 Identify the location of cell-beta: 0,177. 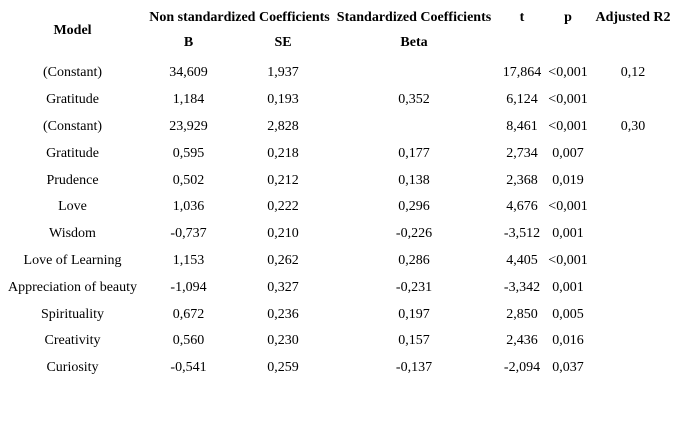
(414, 153).